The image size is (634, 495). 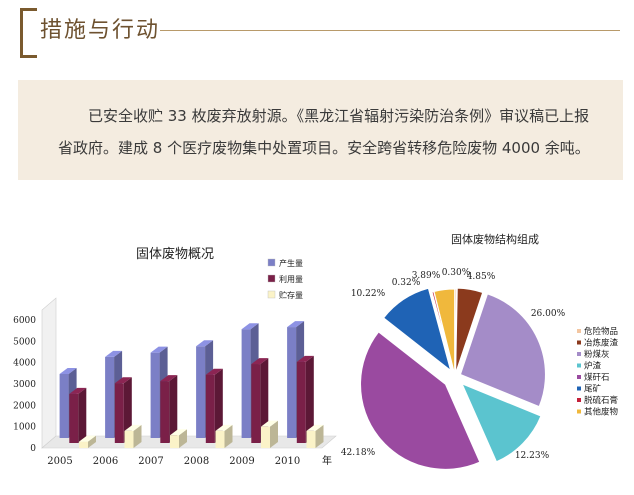 I want to click on bar-top-利用量-2009, so click(x=260, y=361).